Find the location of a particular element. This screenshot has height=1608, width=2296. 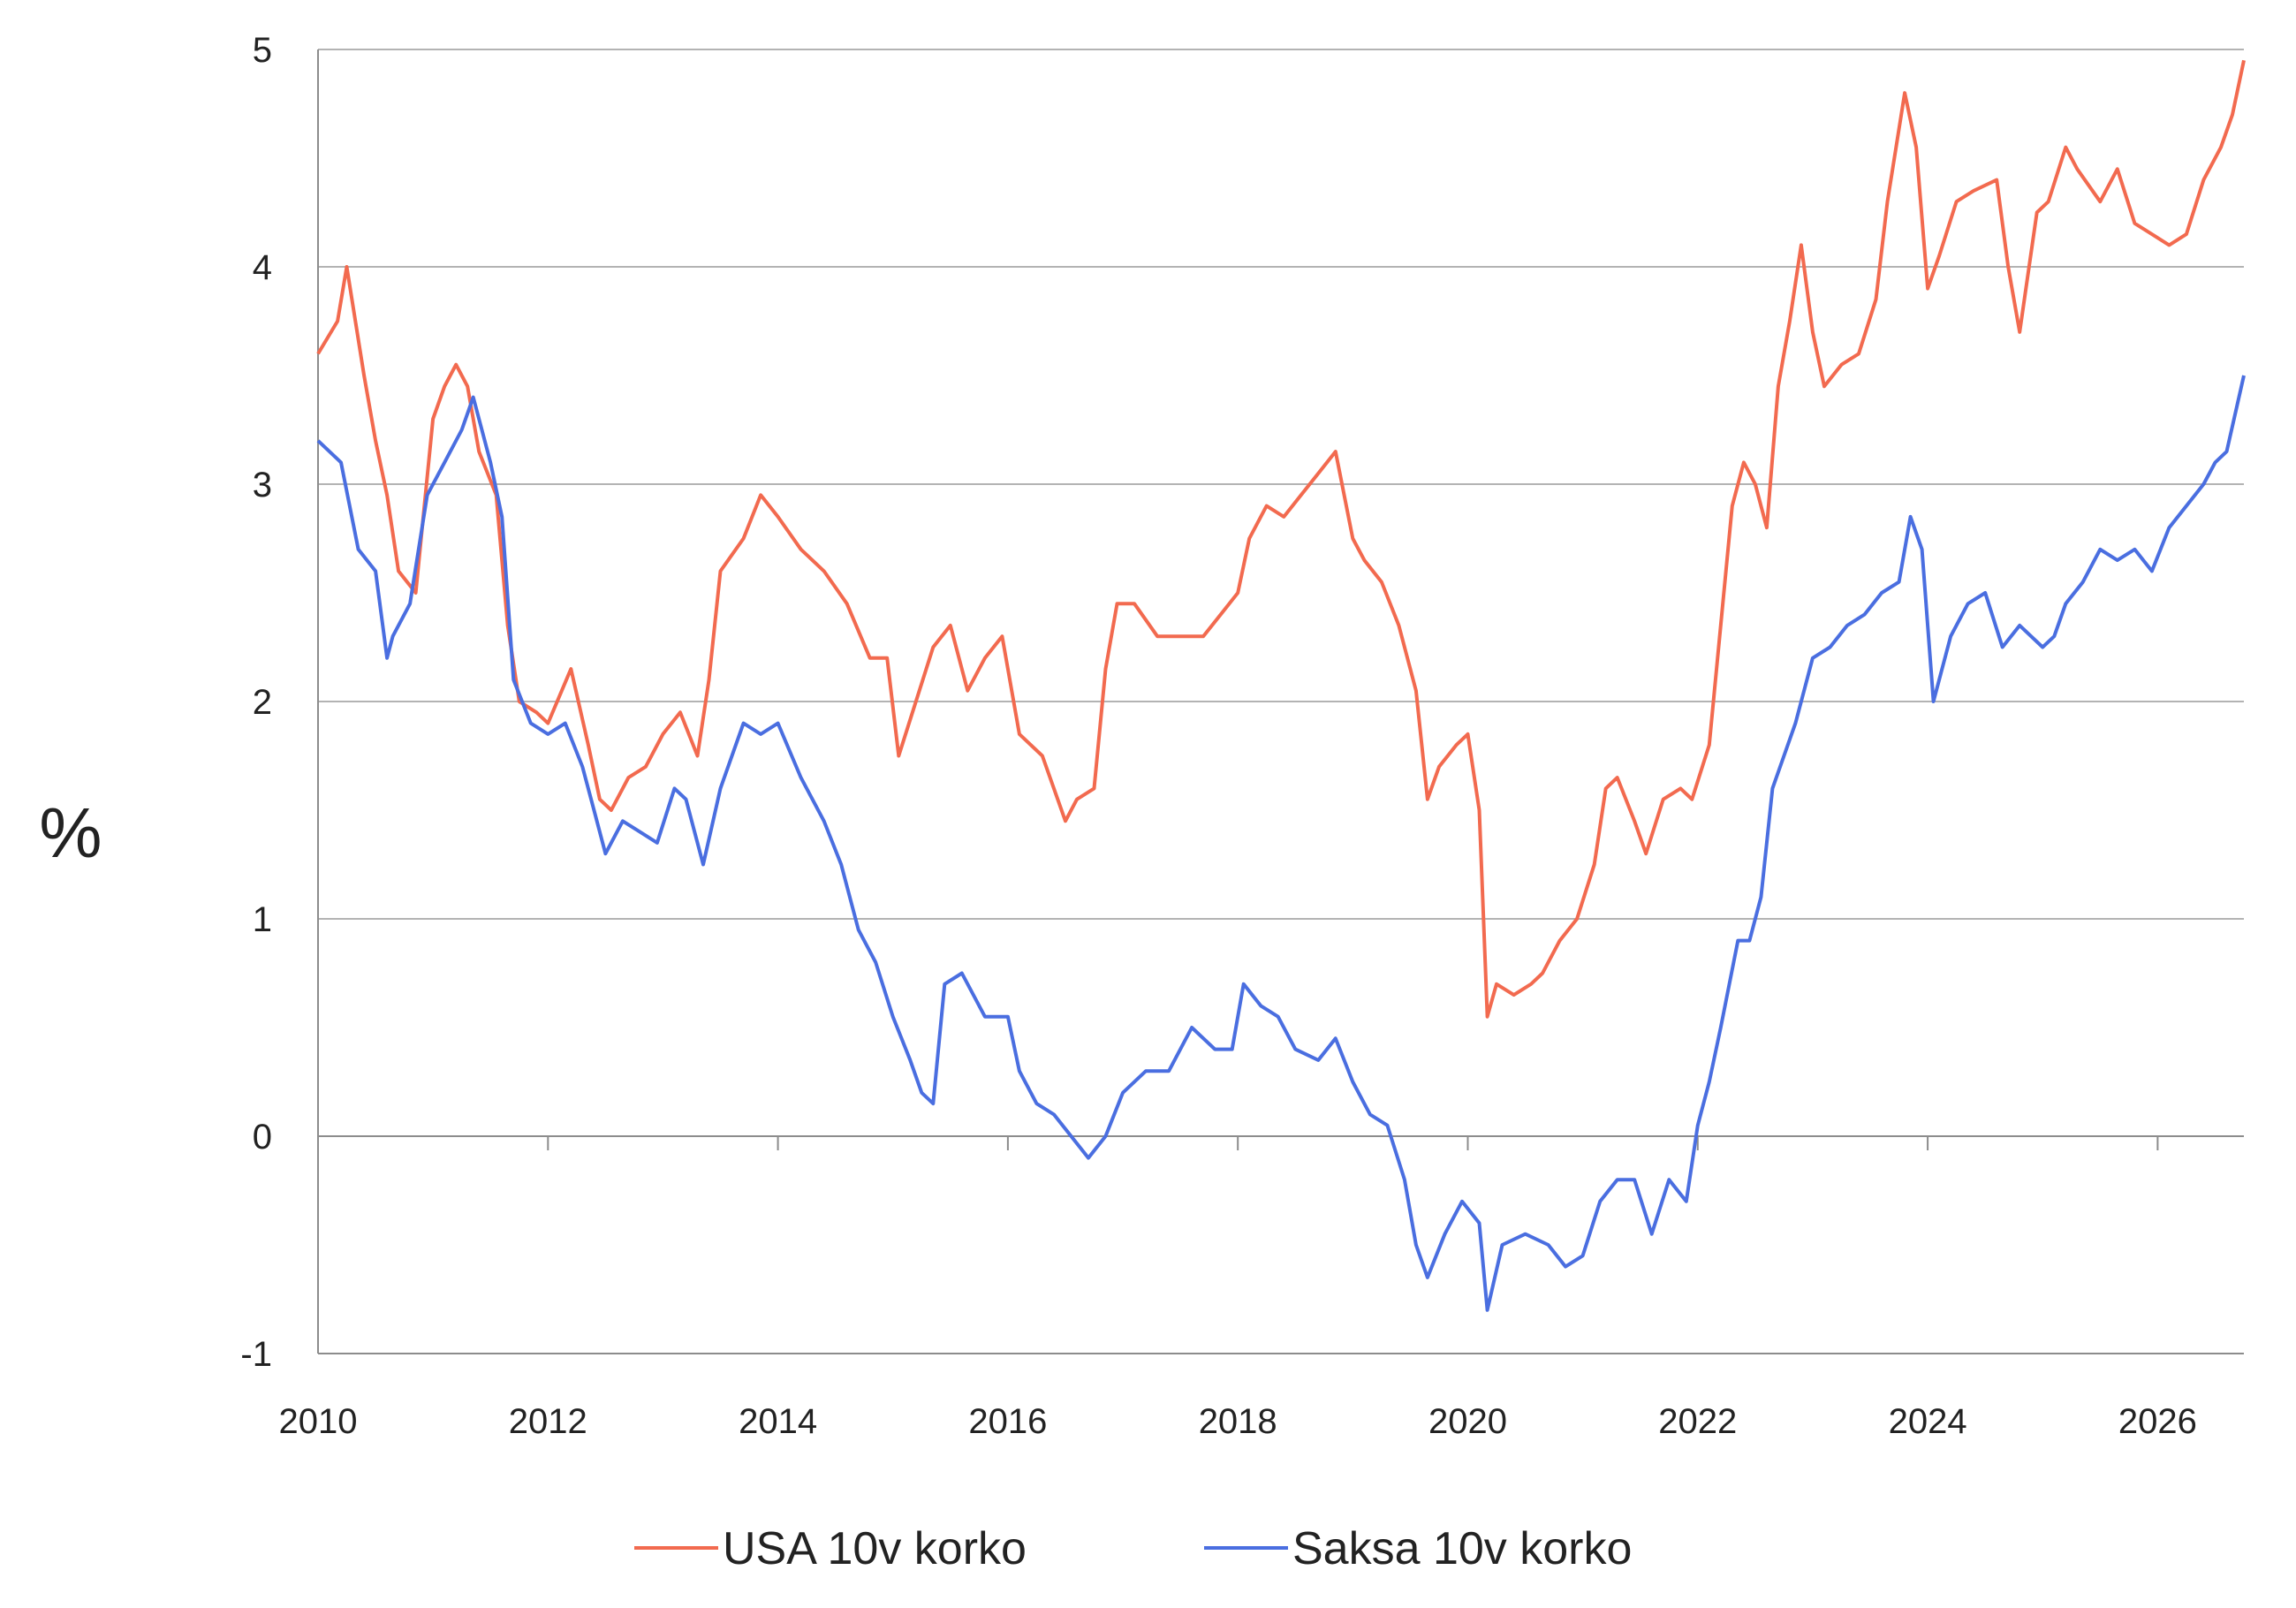

x-tick-label: 2018 is located at coordinates (1238, 1421).